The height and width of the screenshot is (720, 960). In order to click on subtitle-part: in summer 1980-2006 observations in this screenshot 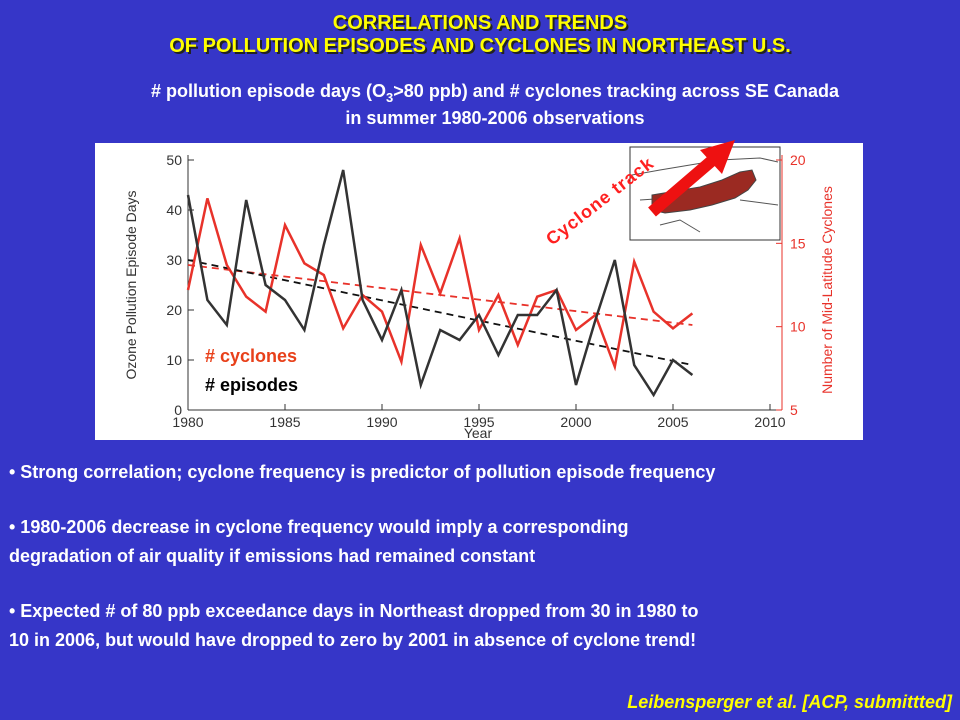, I will do `click(494, 118)`.